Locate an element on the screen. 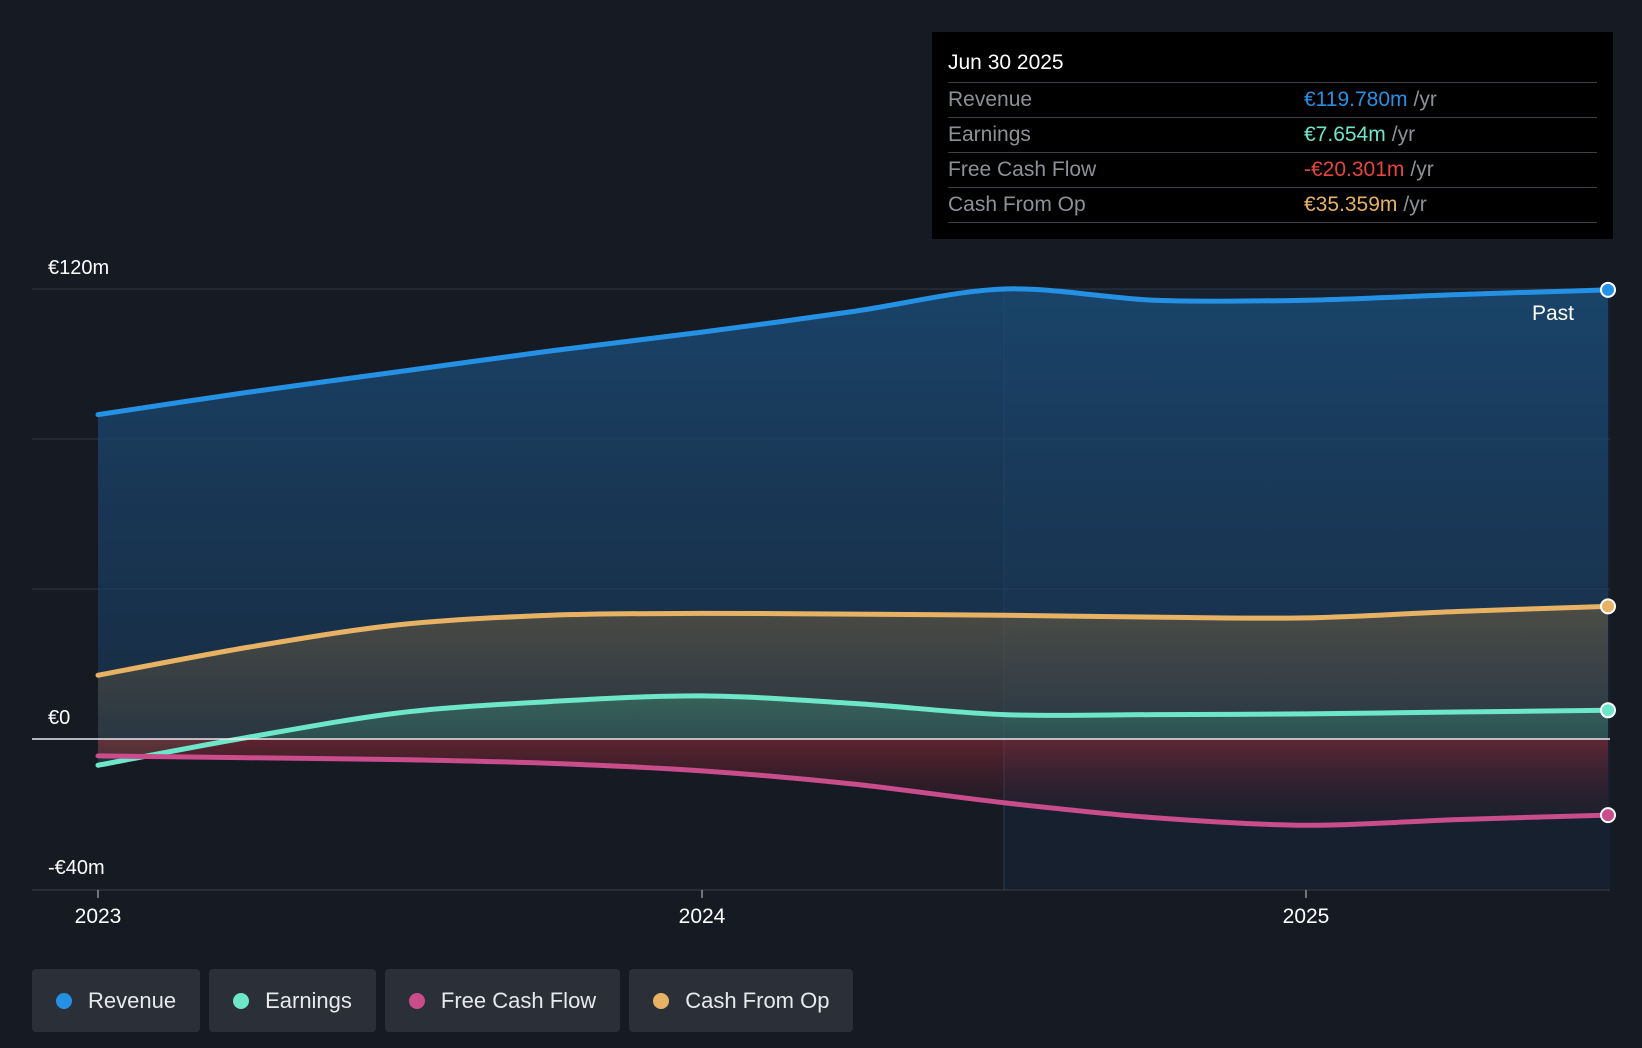 The height and width of the screenshot is (1048, 1642). legend-item-revenue: Revenue is located at coordinates (116, 1000).